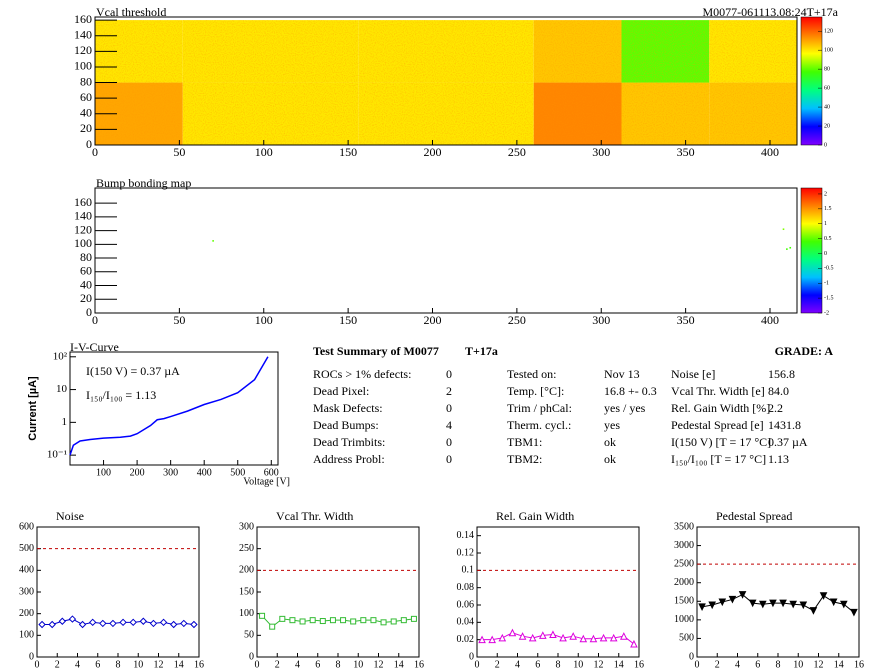 The height and width of the screenshot is (672, 896). I want to click on x-tick-label: 250, so click(517, 320).